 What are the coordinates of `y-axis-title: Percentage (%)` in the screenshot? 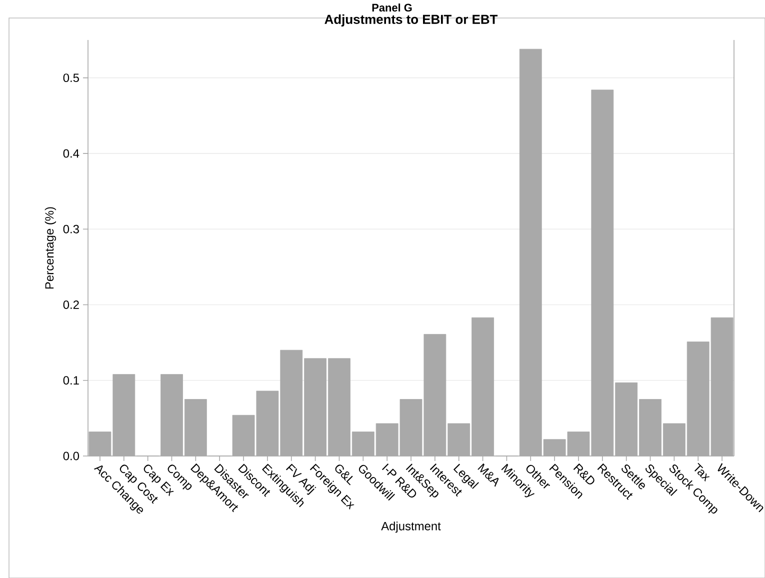 It's located at (50, 248).